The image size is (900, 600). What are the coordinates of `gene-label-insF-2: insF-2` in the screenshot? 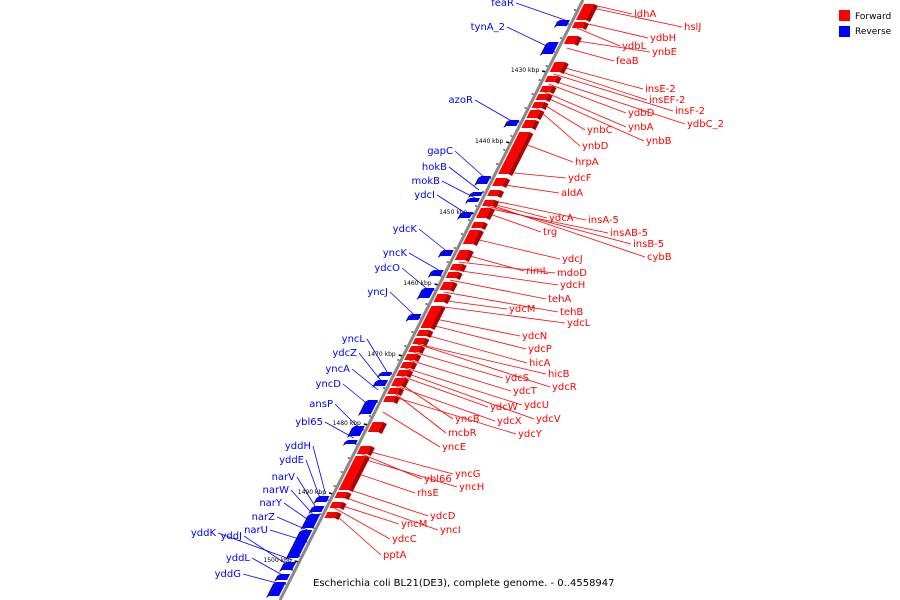 It's located at (690, 111).